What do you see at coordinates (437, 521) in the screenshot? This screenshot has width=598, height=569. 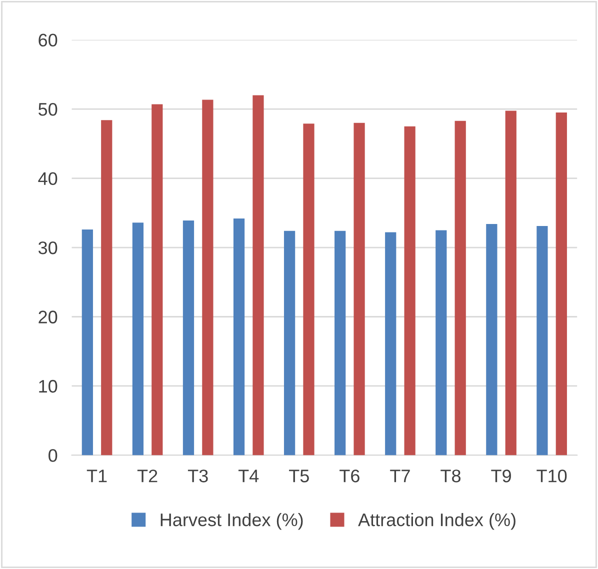 I see `legend-label: Attraction Index (%)` at bounding box center [437, 521].